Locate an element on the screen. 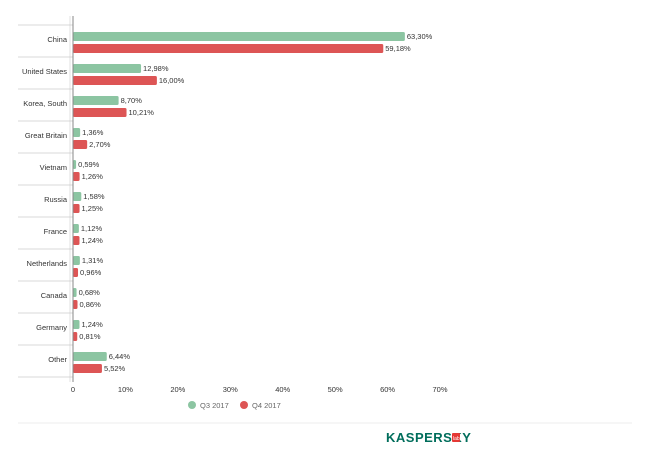  category-label: Russia is located at coordinates (56, 199).